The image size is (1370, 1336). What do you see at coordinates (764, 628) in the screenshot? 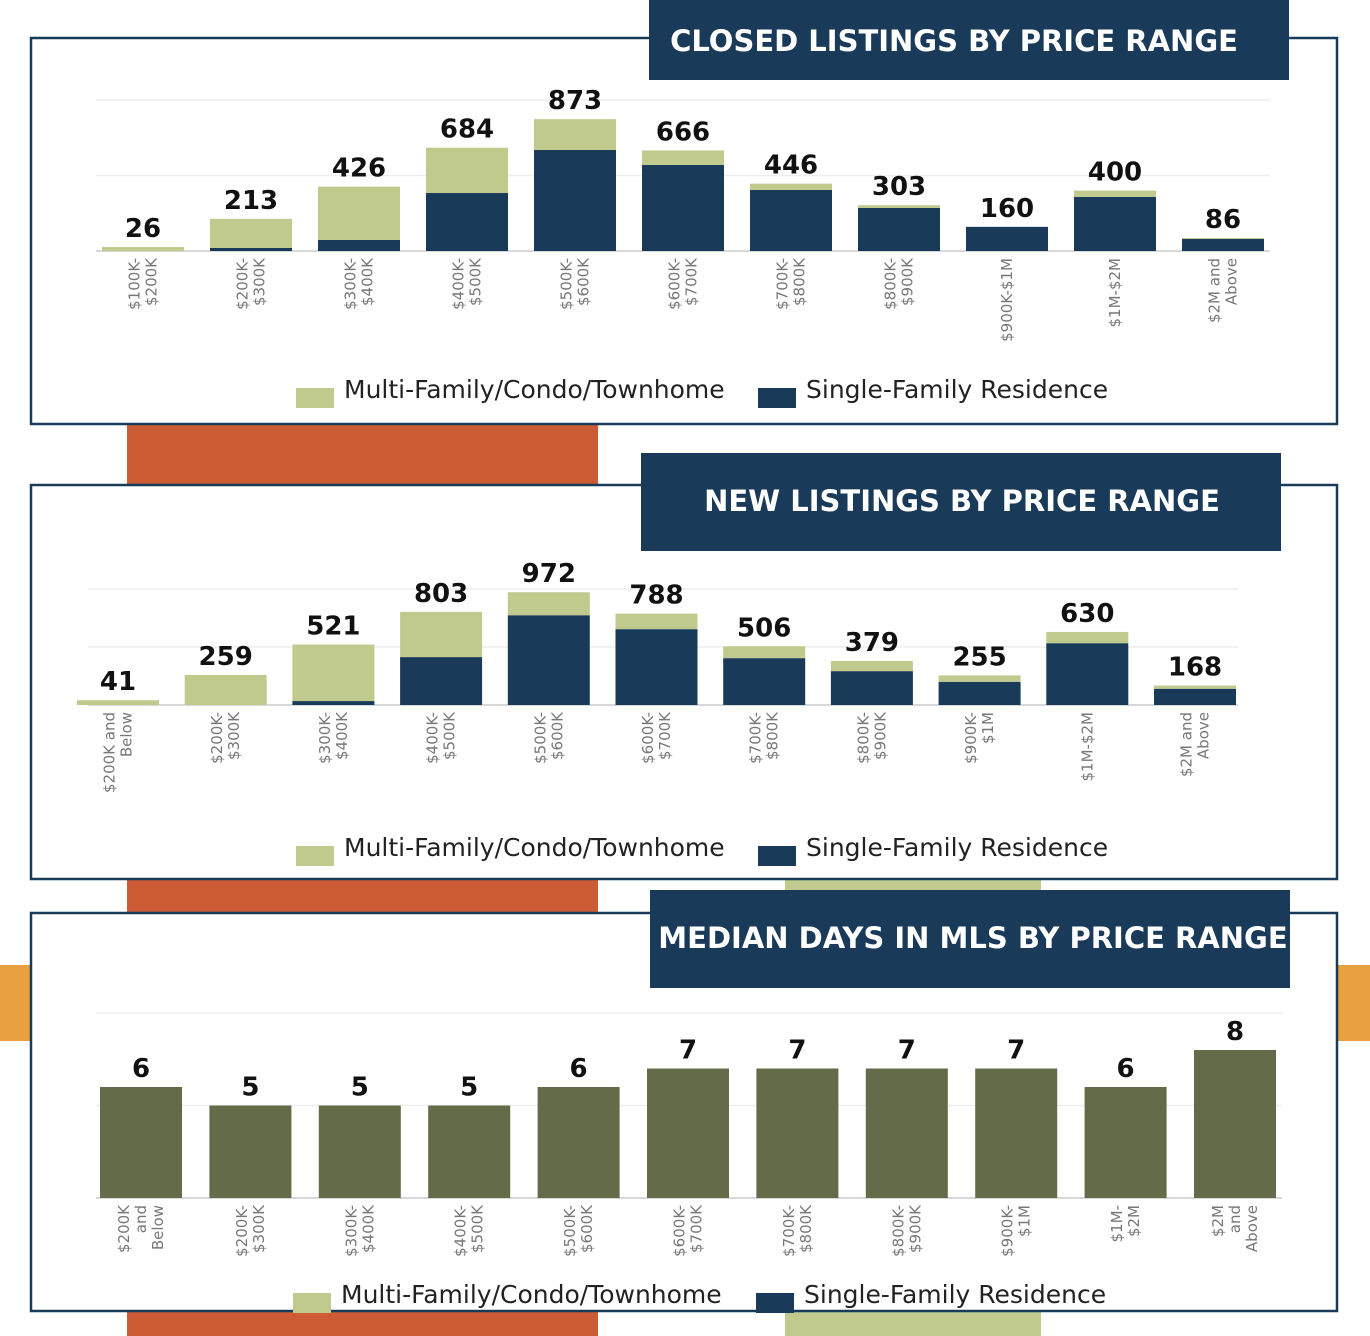
I see `value-label: 506` at bounding box center [764, 628].